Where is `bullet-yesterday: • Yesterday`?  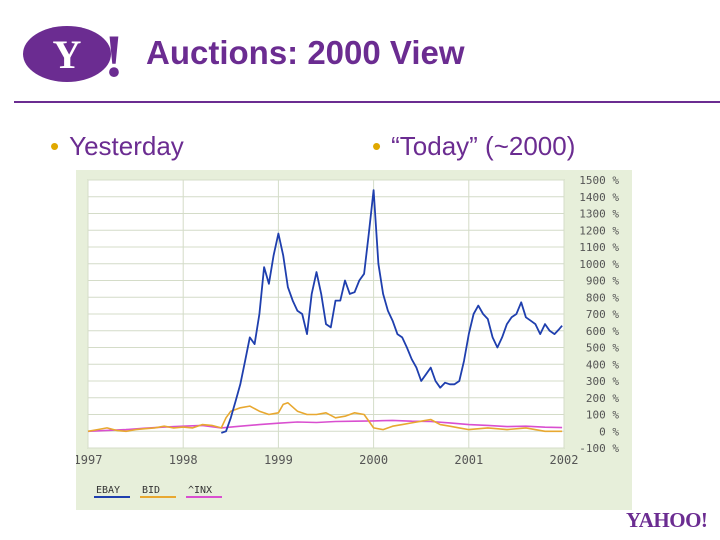
bullet-yesterday: • Yesterday is located at coordinates (117, 146).